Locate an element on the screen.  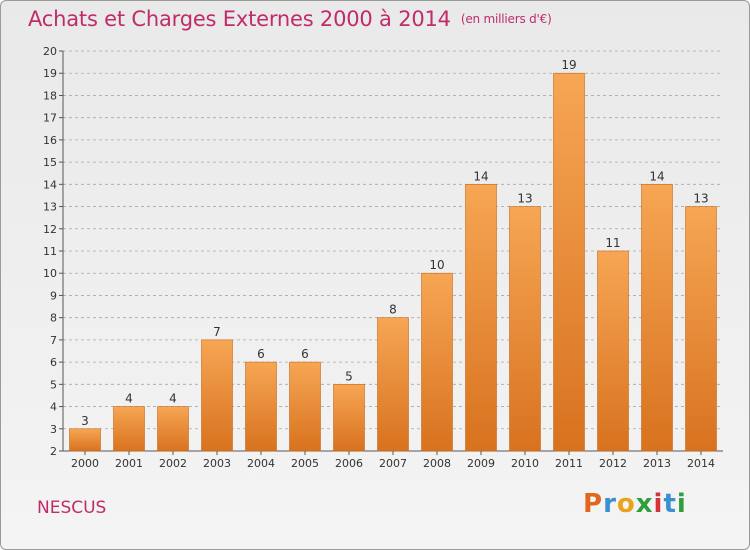
data-label: 3 is located at coordinates (85, 421).